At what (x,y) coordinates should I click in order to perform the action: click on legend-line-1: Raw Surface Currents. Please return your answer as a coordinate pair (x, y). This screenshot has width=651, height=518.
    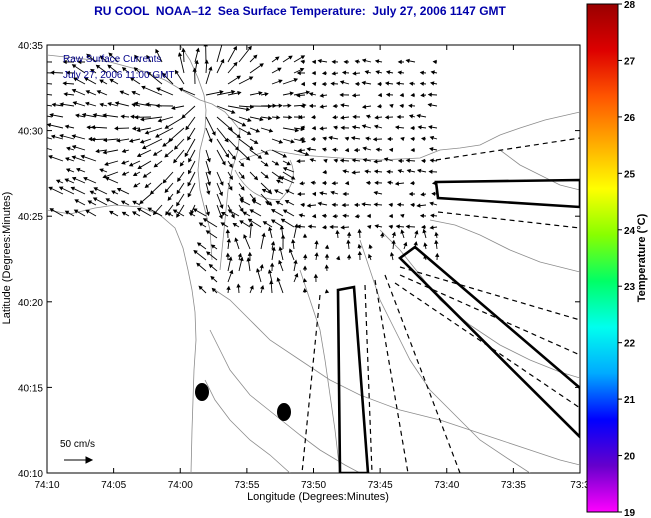
    Looking at the image, I should click on (112, 59).